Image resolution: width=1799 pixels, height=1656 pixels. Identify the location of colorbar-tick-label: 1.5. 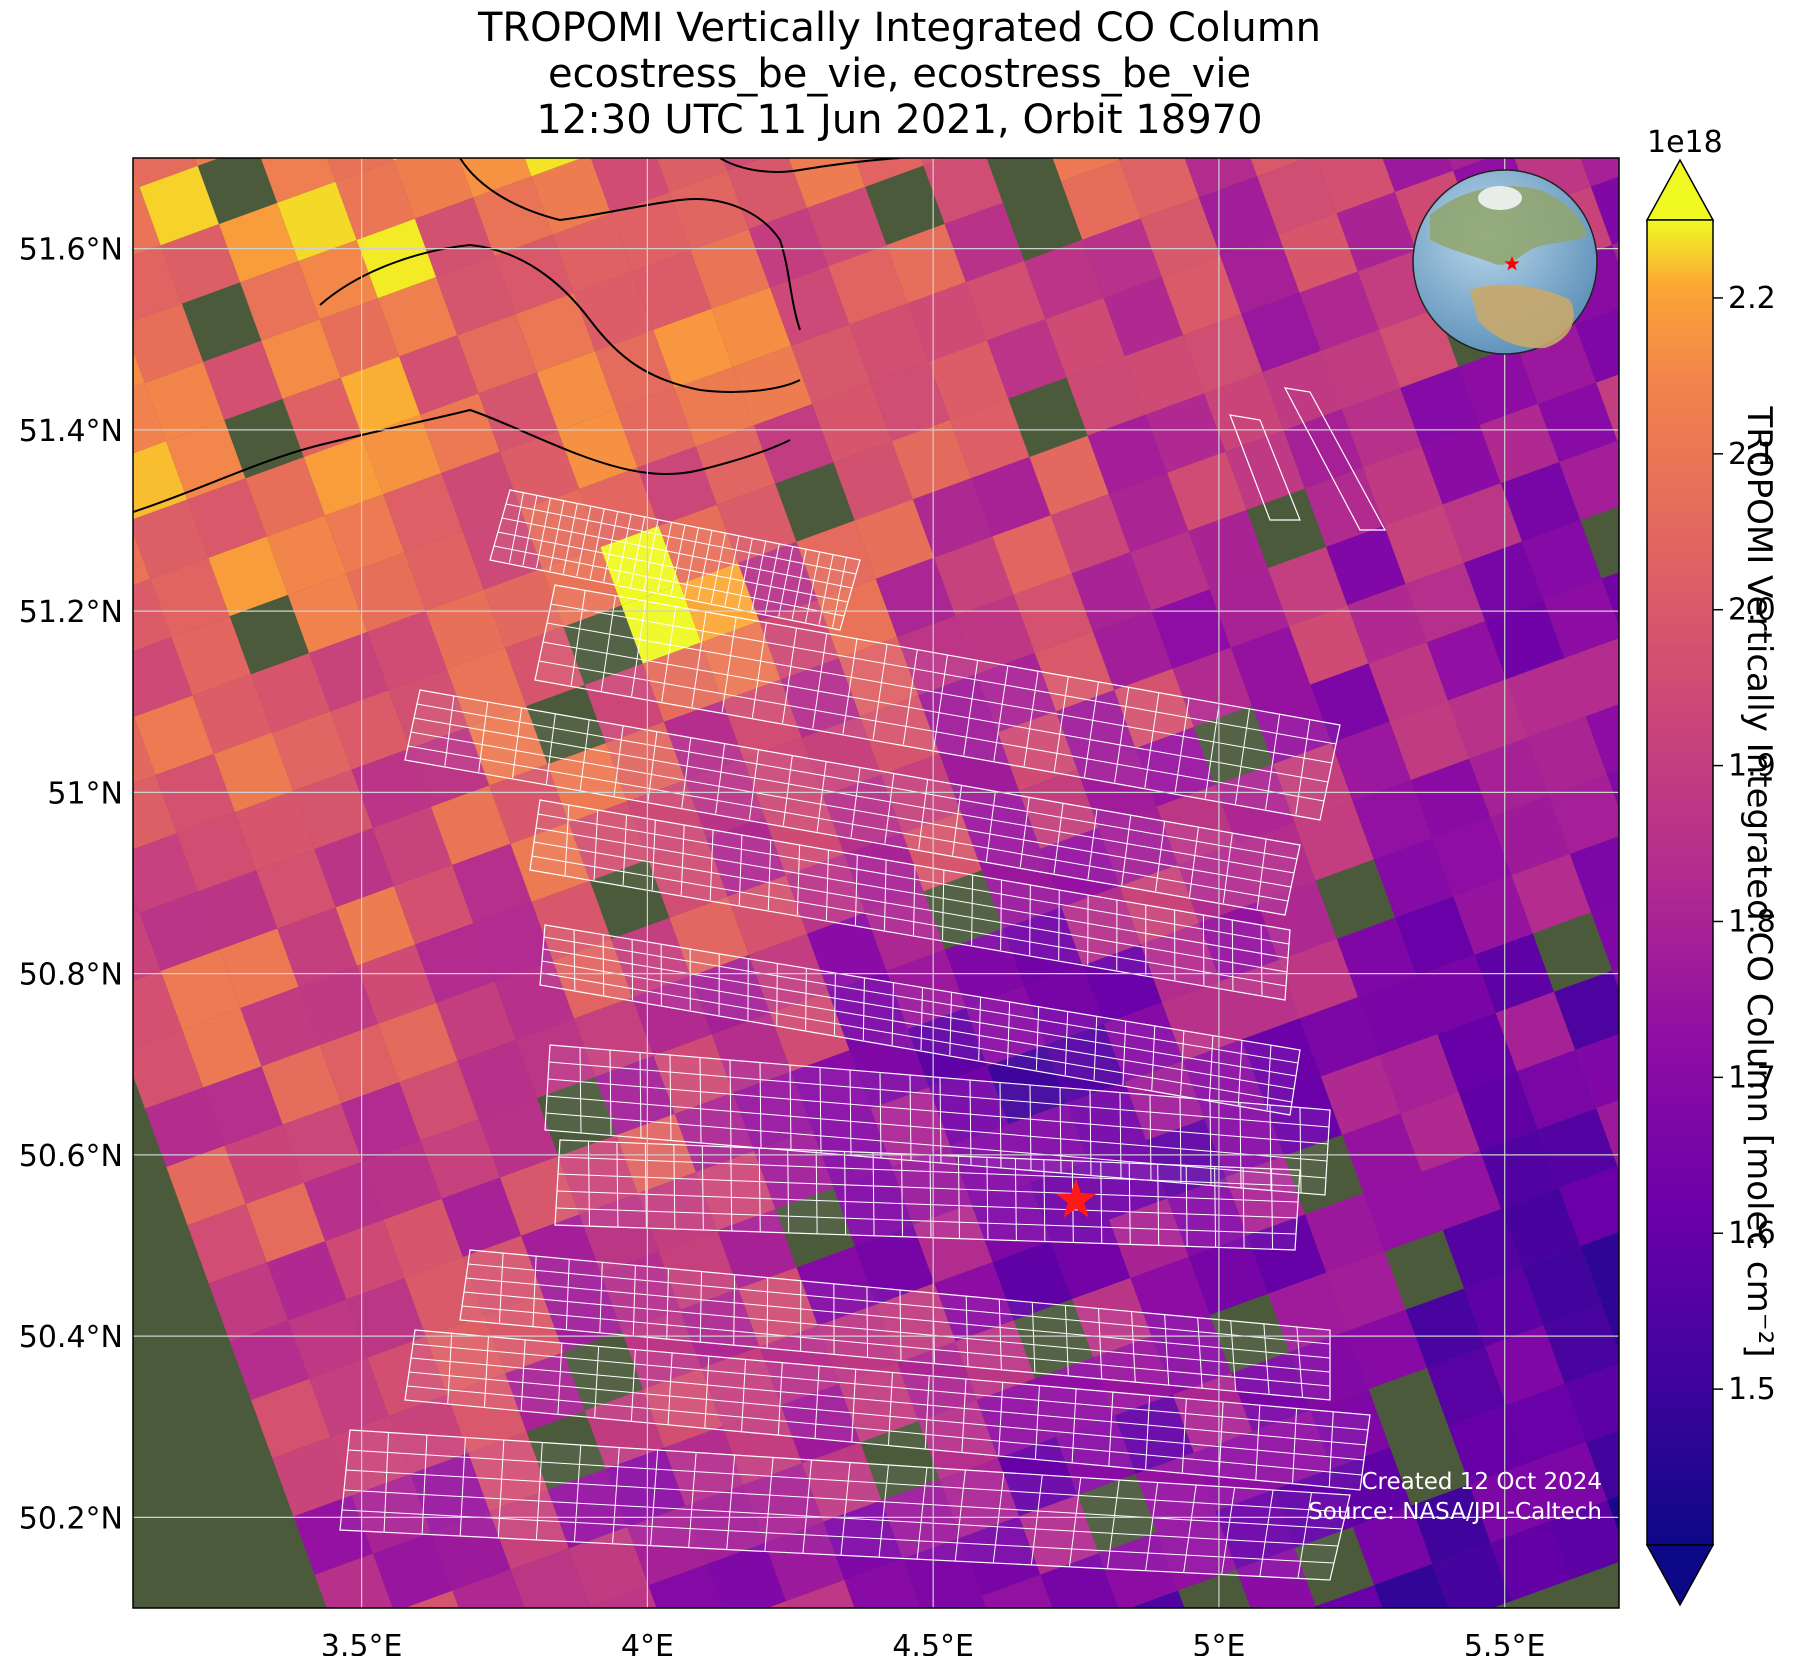
(1752, 1389).